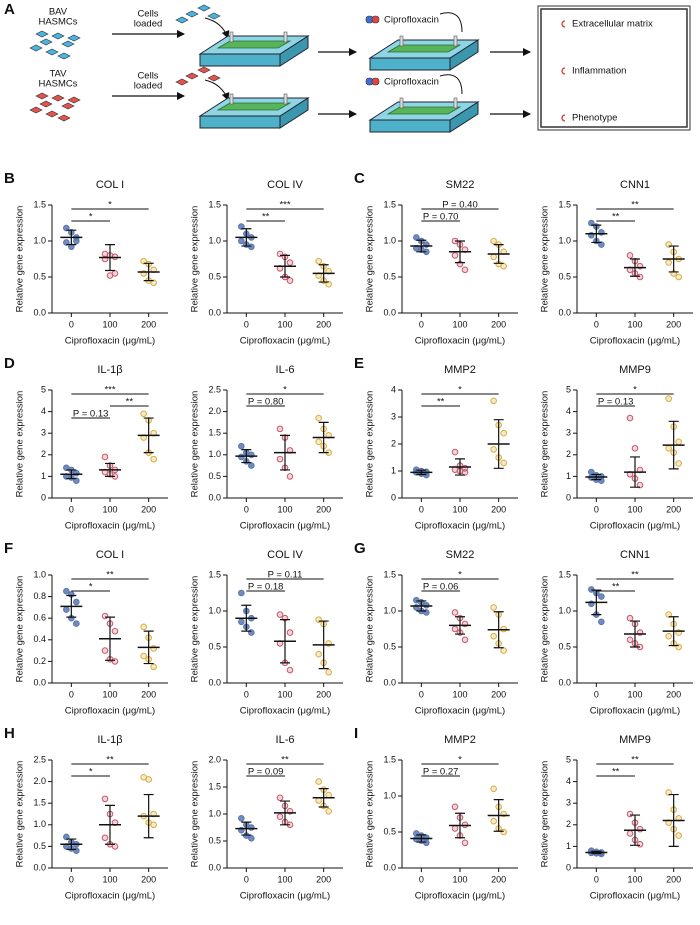 The image size is (700, 925). What do you see at coordinates (147, 76) in the screenshot?
I see `loaded-label: Cells` at bounding box center [147, 76].